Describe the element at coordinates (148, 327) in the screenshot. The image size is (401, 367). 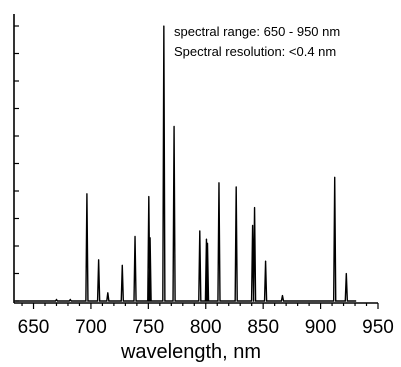
I see `x-tick-label: 750` at that location.